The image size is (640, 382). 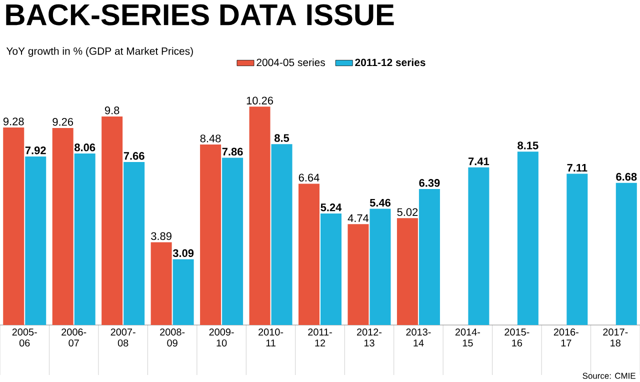 What do you see at coordinates (320, 337) in the screenshot?
I see `x-tick-label: 2011-12` at bounding box center [320, 337].